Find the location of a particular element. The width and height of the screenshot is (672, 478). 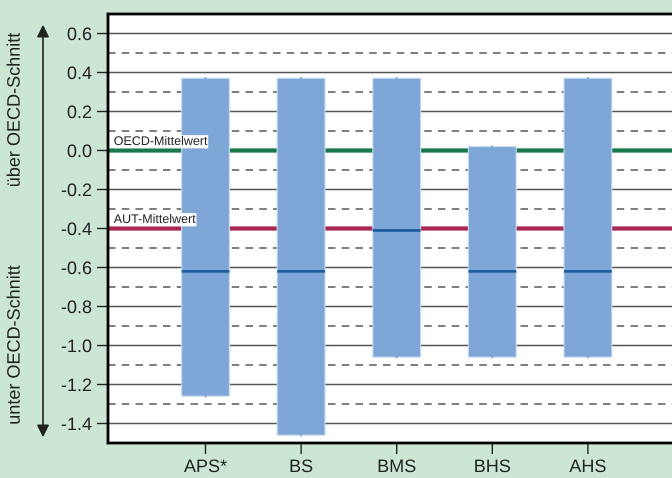

y-tick-label: -1.4 is located at coordinates (77, 424).